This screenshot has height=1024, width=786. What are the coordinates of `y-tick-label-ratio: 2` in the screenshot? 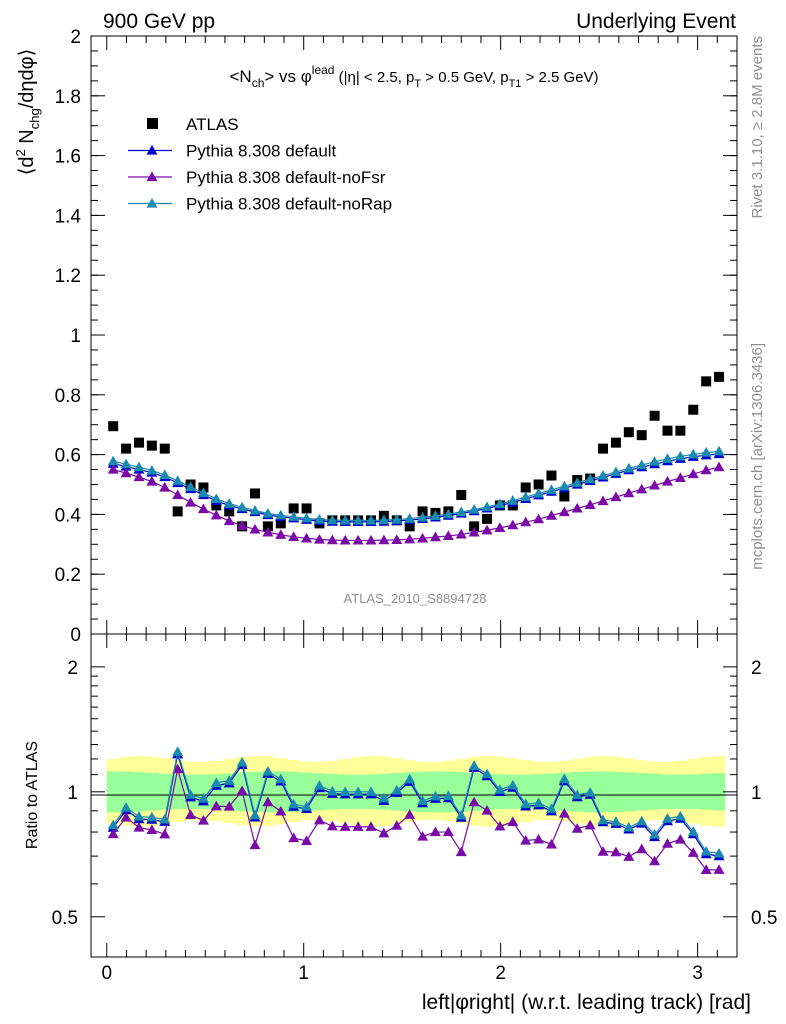 It's located at (72, 668).